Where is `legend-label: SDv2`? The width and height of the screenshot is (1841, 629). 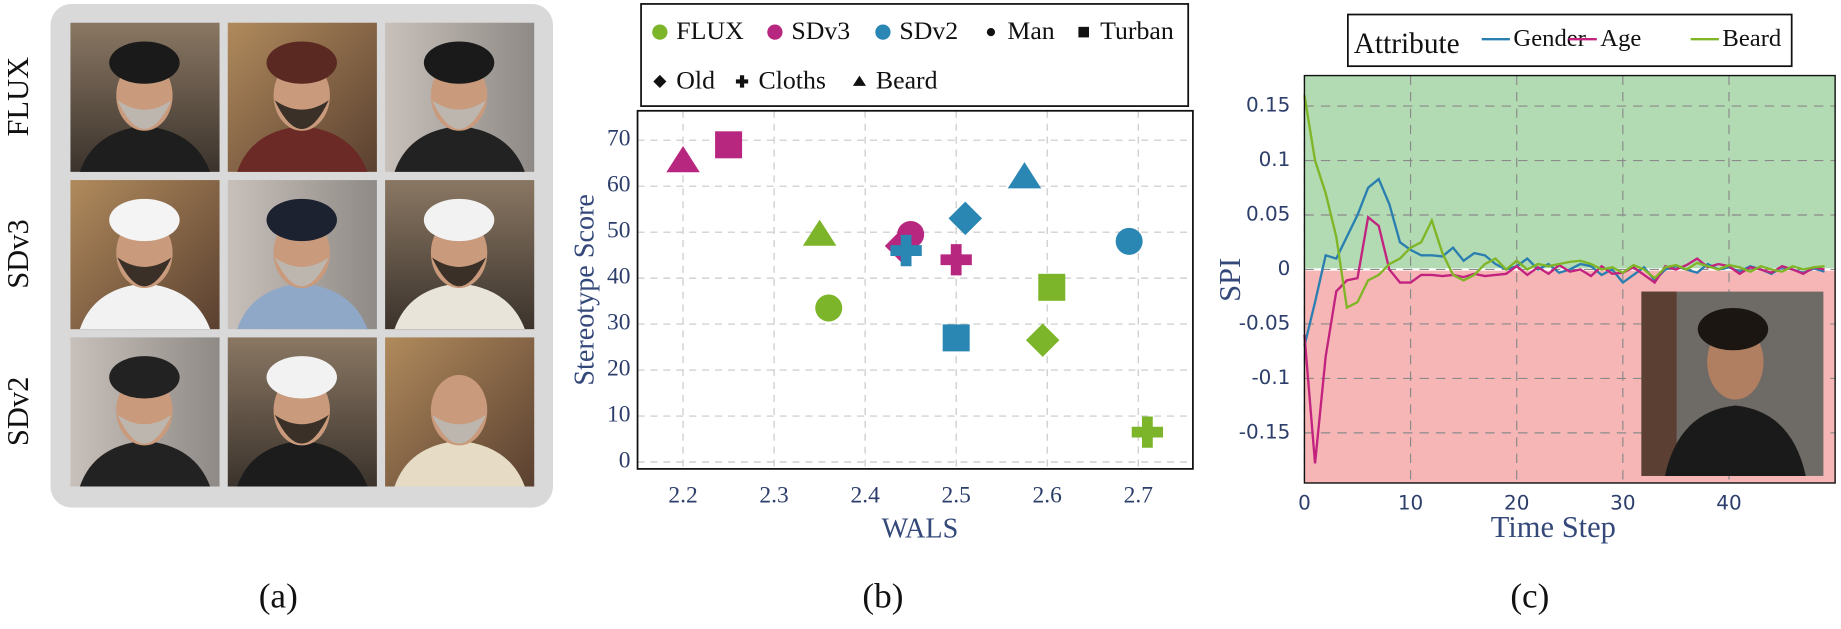 legend-label: SDv2 is located at coordinates (928, 30).